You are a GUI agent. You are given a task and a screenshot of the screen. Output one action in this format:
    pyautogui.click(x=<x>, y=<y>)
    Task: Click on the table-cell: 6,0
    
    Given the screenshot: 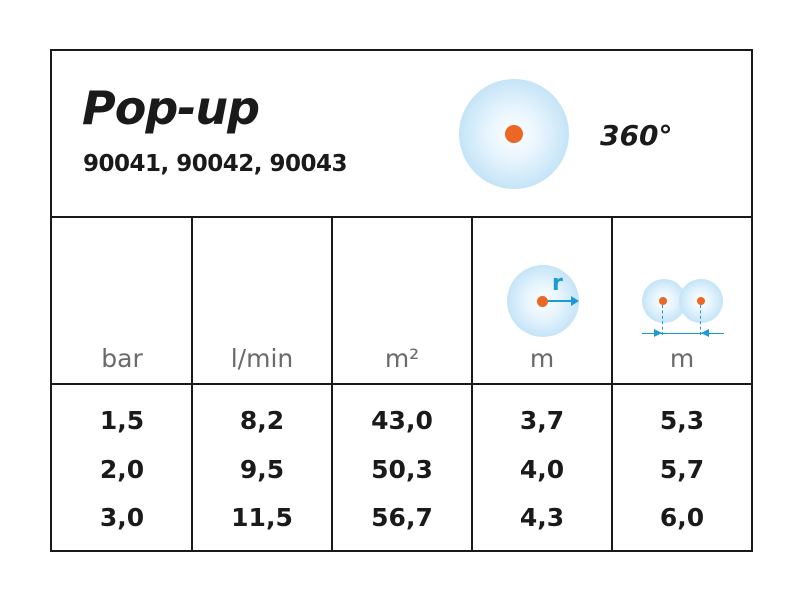 What is the action you would take?
    pyautogui.click(x=682, y=517)
    